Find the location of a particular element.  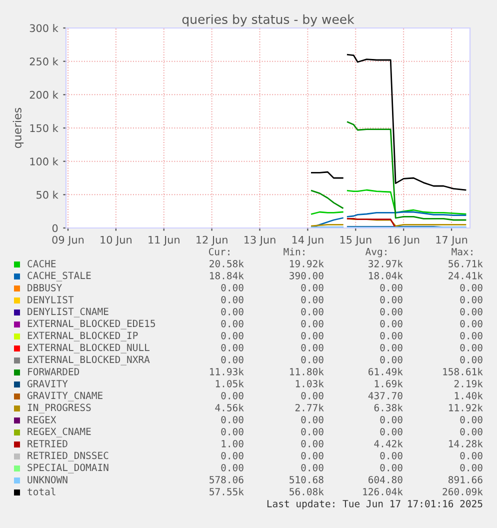

y-axis-title: queries is located at coordinates (18, 128).